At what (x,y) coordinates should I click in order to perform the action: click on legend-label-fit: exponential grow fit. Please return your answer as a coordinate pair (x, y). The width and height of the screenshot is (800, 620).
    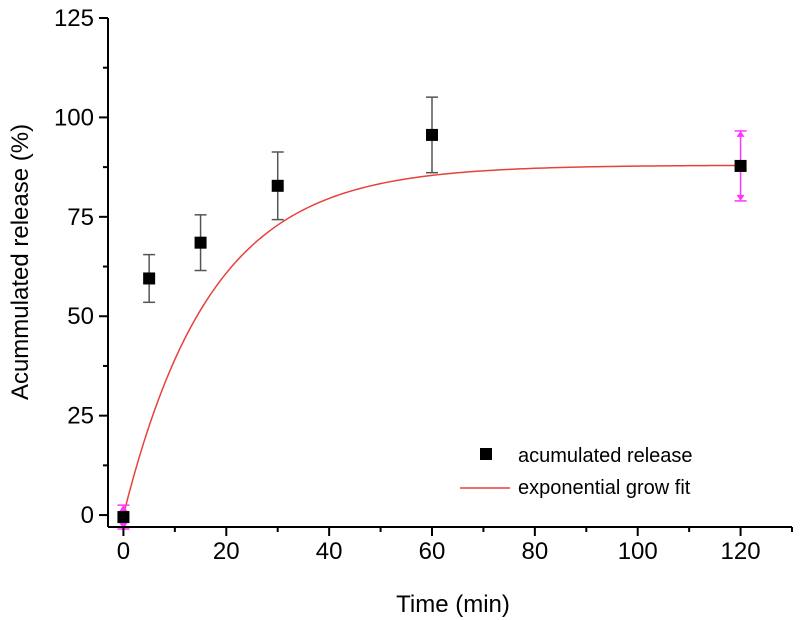
    Looking at the image, I should click on (604, 488).